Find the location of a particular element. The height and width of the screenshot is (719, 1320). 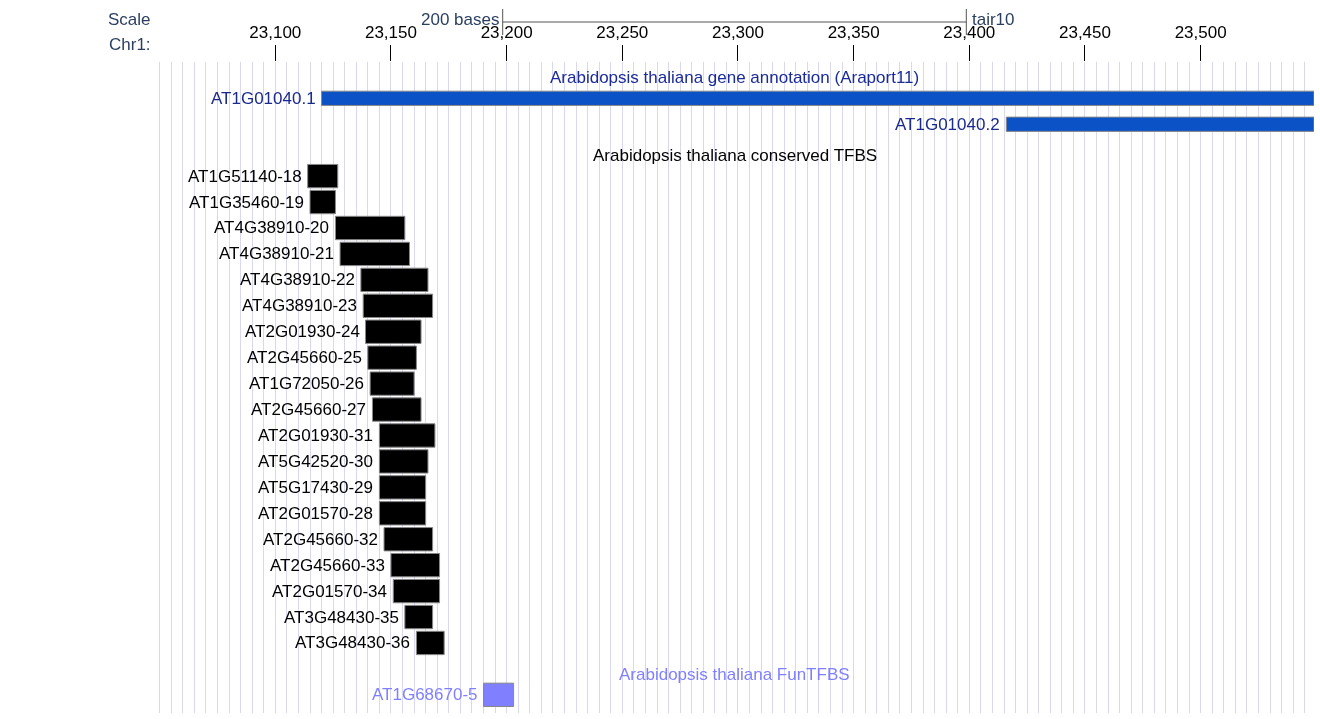

annotation: Arabidopsis thaliana conserved TFBS is located at coordinates (735, 155).